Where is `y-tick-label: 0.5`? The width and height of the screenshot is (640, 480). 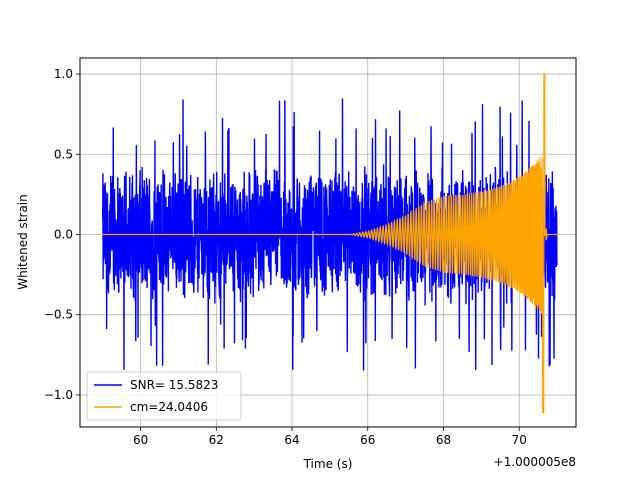
y-tick-label: 0.5 is located at coordinates (63, 154).